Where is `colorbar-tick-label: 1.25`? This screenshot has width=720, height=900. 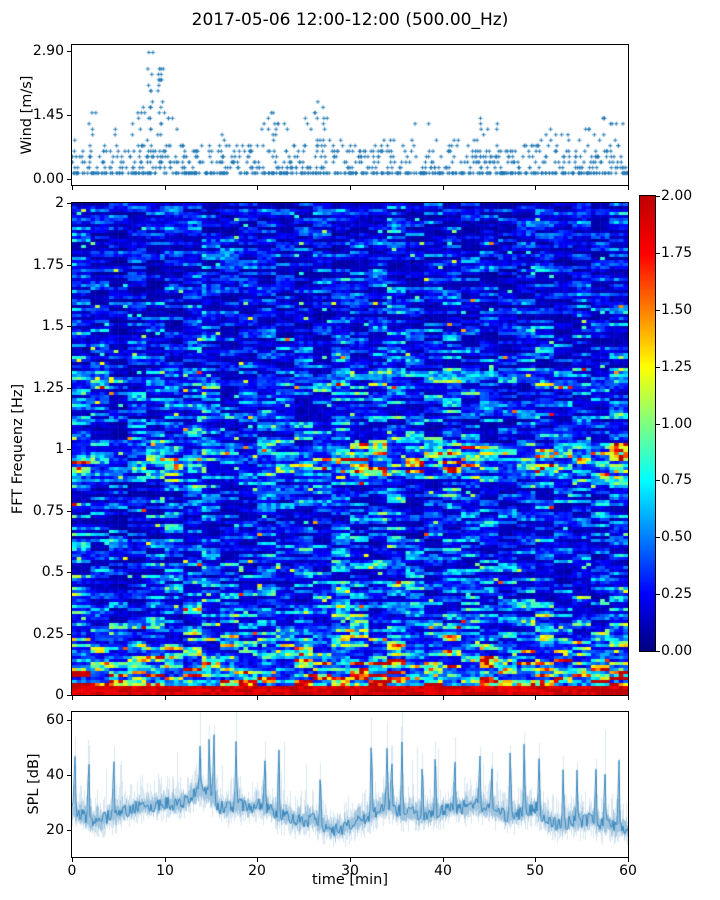
colorbar-tick-label: 1.25 is located at coordinates (677, 367).